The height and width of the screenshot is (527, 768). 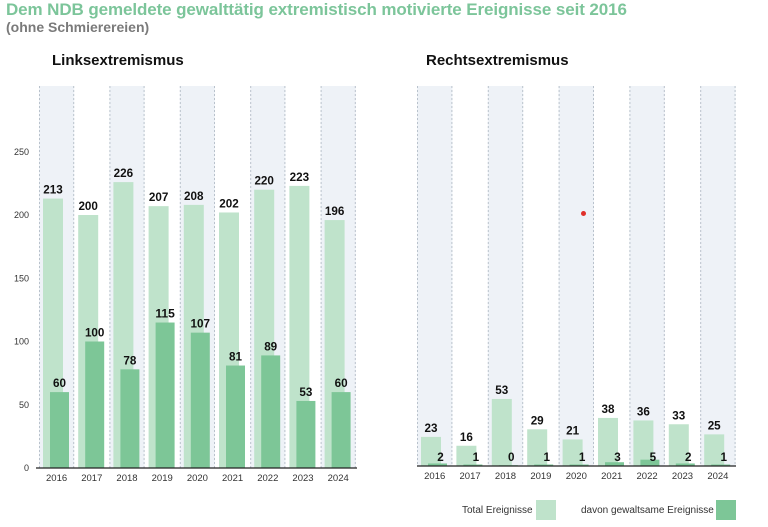 What do you see at coordinates (714, 425) in the screenshot?
I see `data-label-total: 25` at bounding box center [714, 425].